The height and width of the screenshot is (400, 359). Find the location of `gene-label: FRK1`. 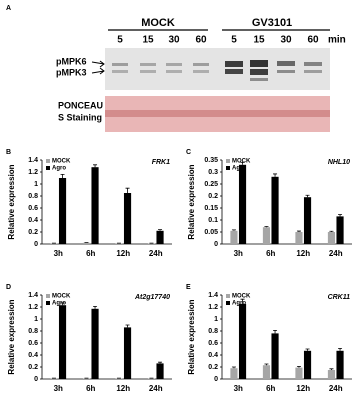

gene-label: FRK1 is located at coordinates (161, 162).